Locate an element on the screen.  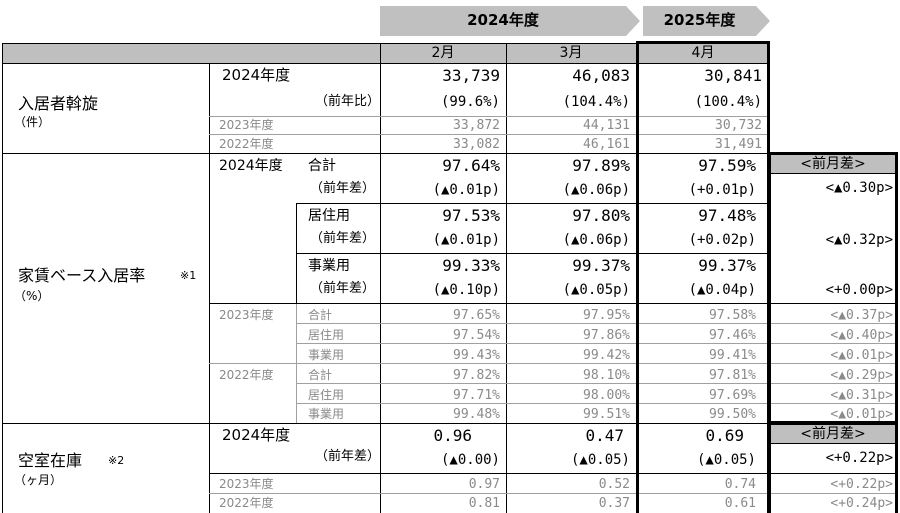
s2-residential-apr: 97.48% is located at coordinates (727, 215).